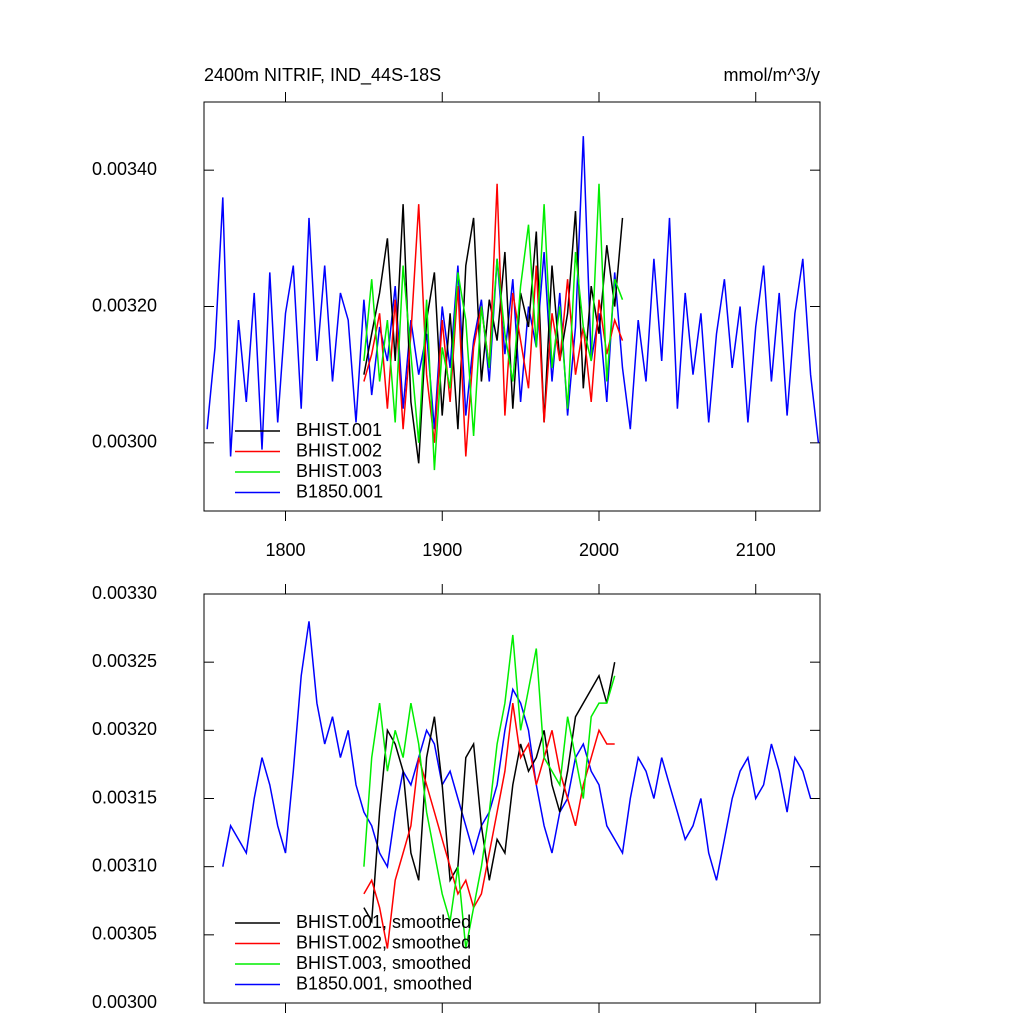  What do you see at coordinates (339, 430) in the screenshot?
I see `legend-label: BHIST.001` at bounding box center [339, 430].